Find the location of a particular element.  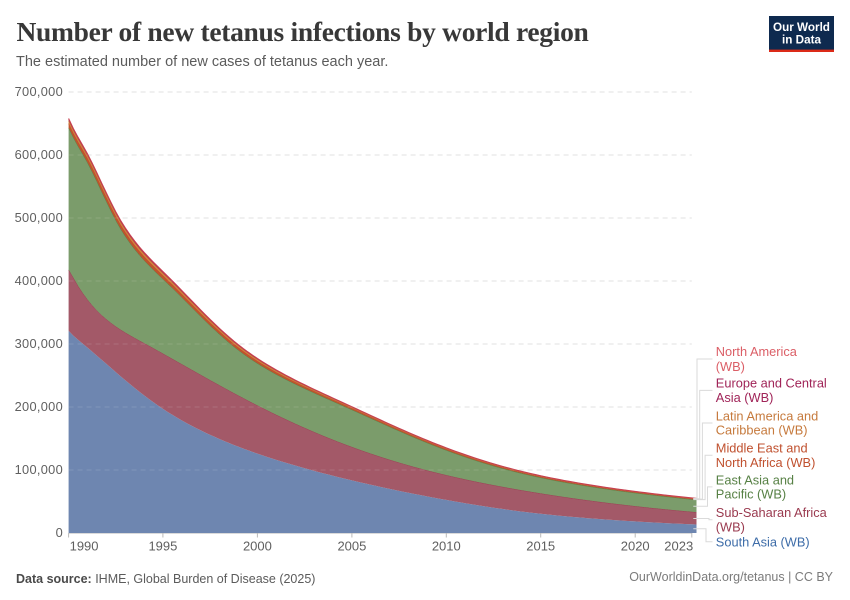

svg-text: 2023 is located at coordinates (678, 545).